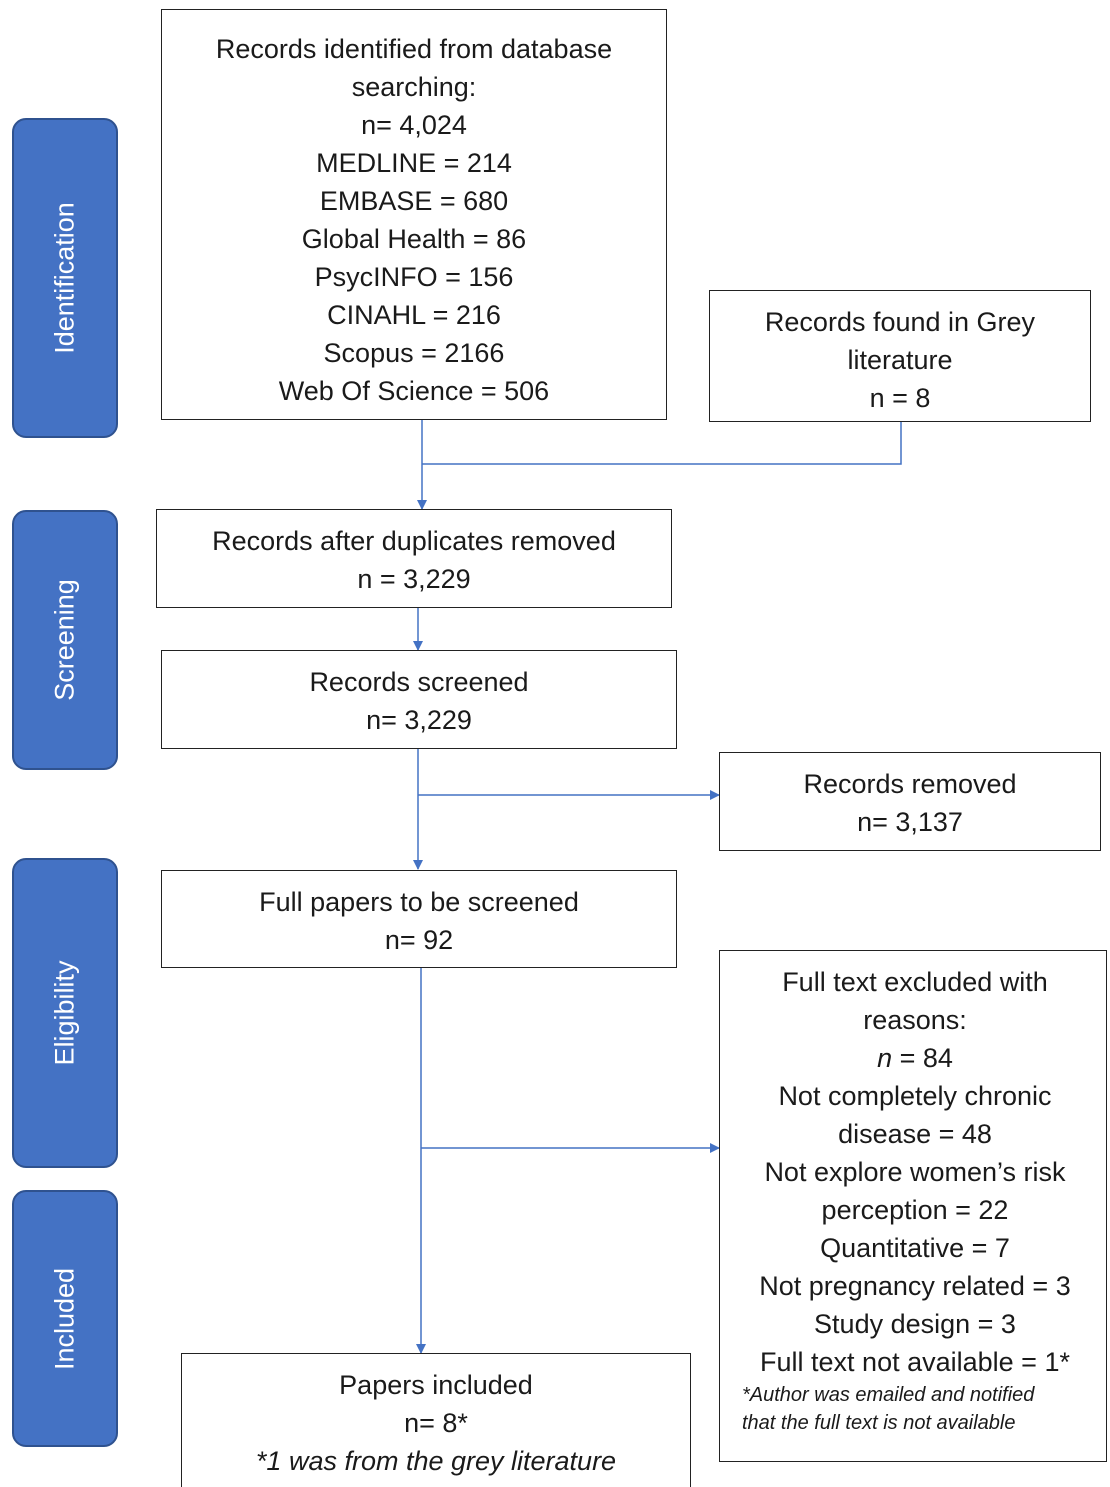 The width and height of the screenshot is (1110, 1487). I want to click on excluded-total: n = 84, so click(915, 1058).